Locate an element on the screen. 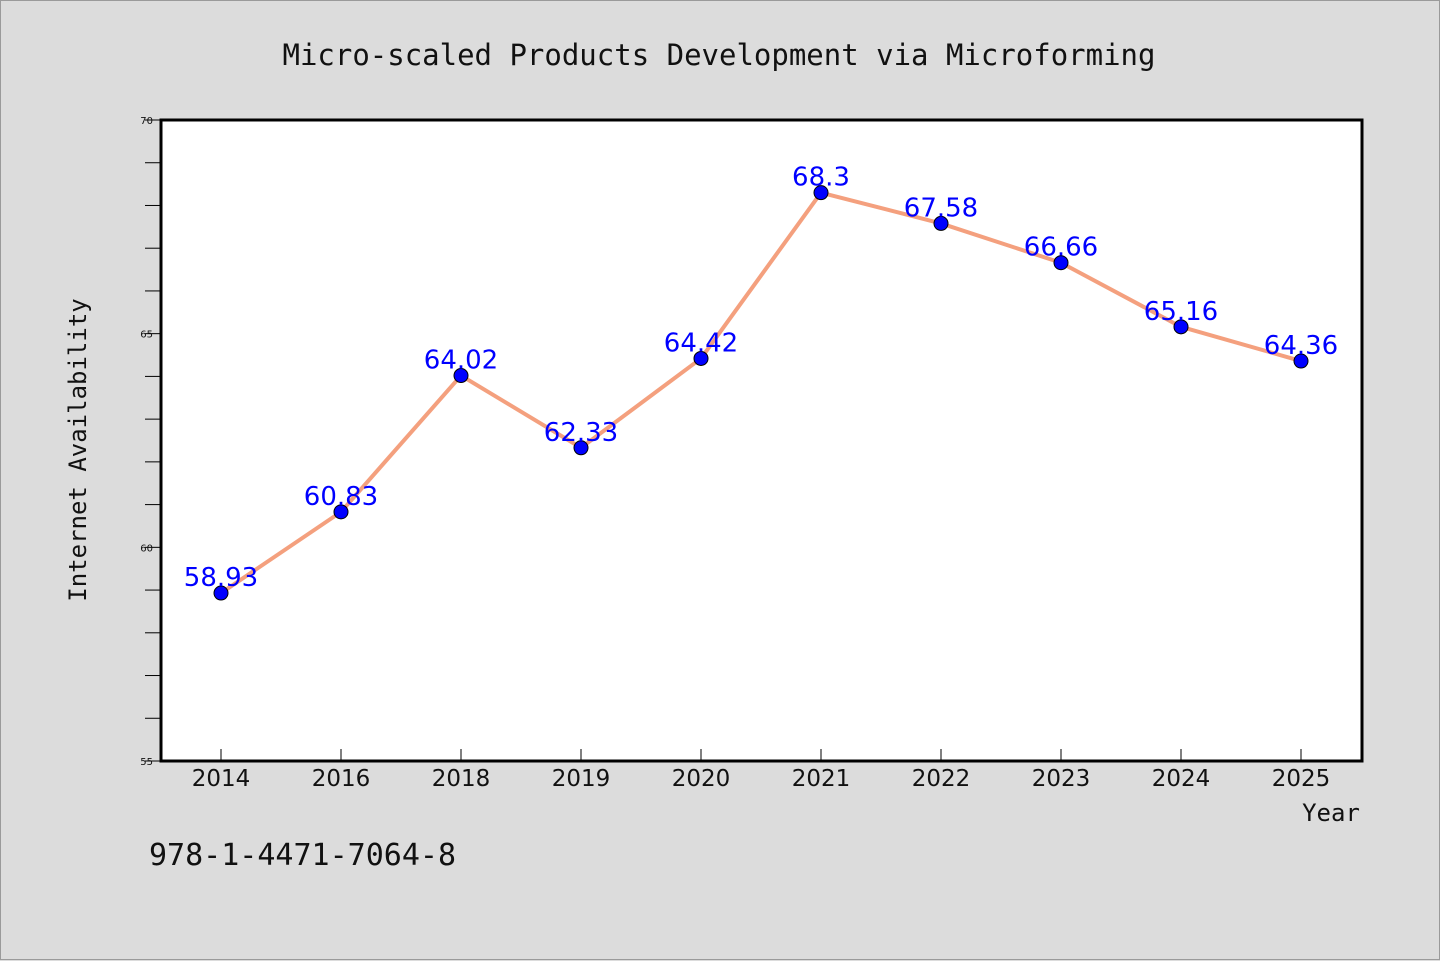 The width and height of the screenshot is (1440, 961). data-label: 64.02 is located at coordinates (461, 361).